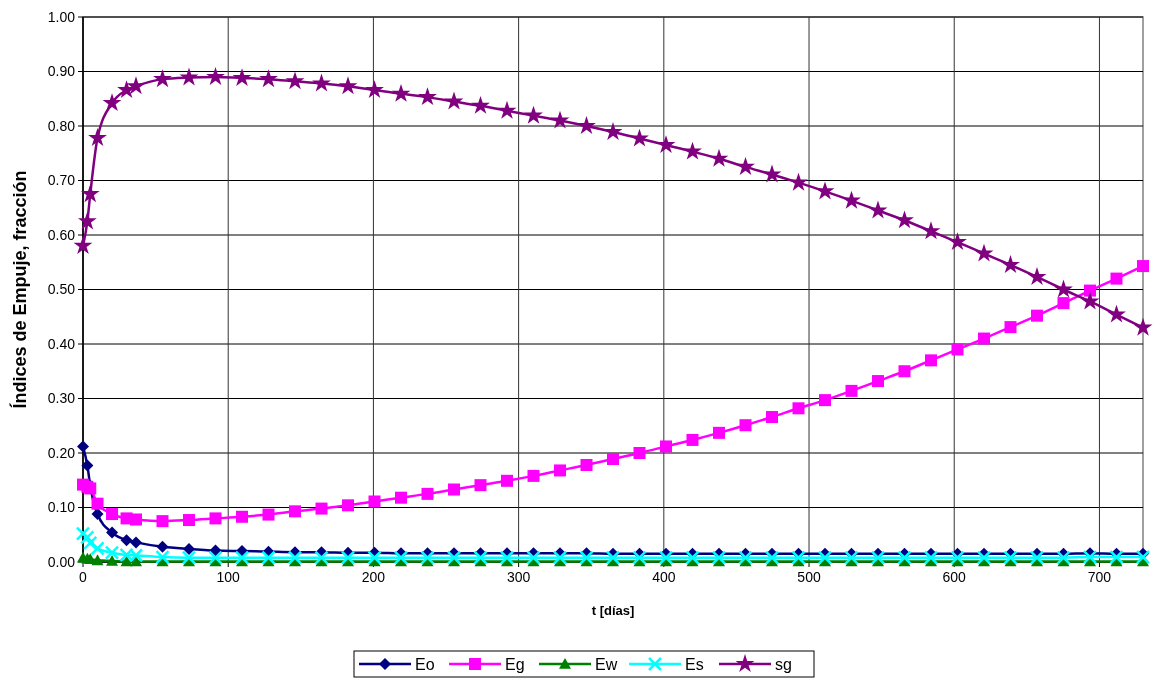 Image resolution: width=1156 pixels, height=681 pixels. What do you see at coordinates (809, 577) in the screenshot?
I see `x-tick-label: 500` at bounding box center [809, 577].